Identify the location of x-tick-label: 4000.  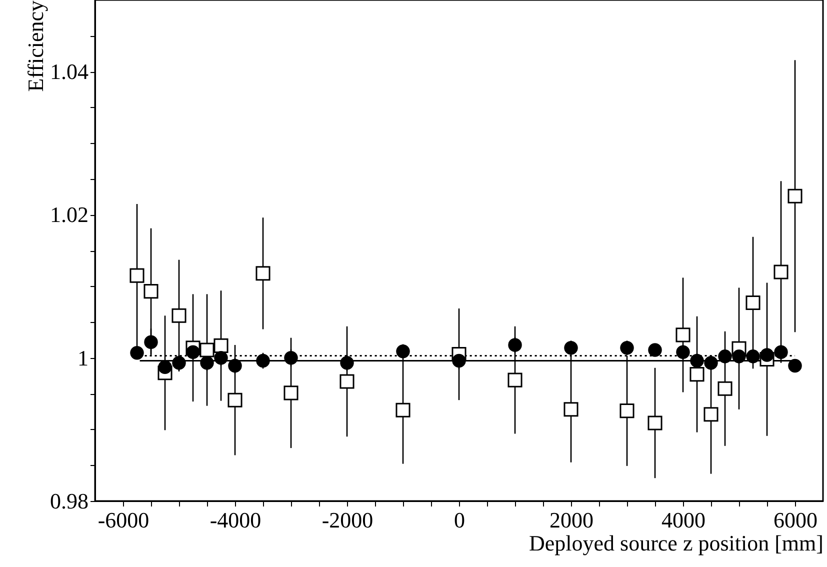
(684, 520).